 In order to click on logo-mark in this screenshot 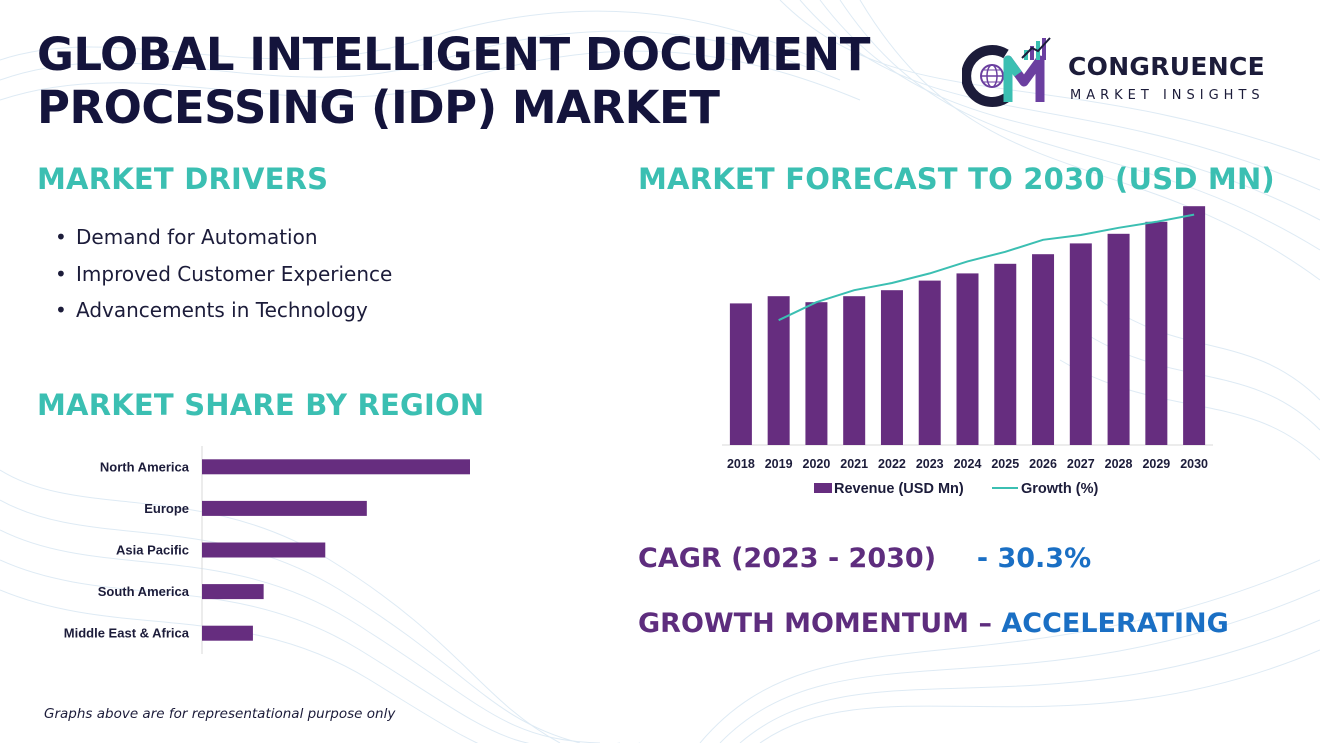, I will do `click(1006, 72)`.